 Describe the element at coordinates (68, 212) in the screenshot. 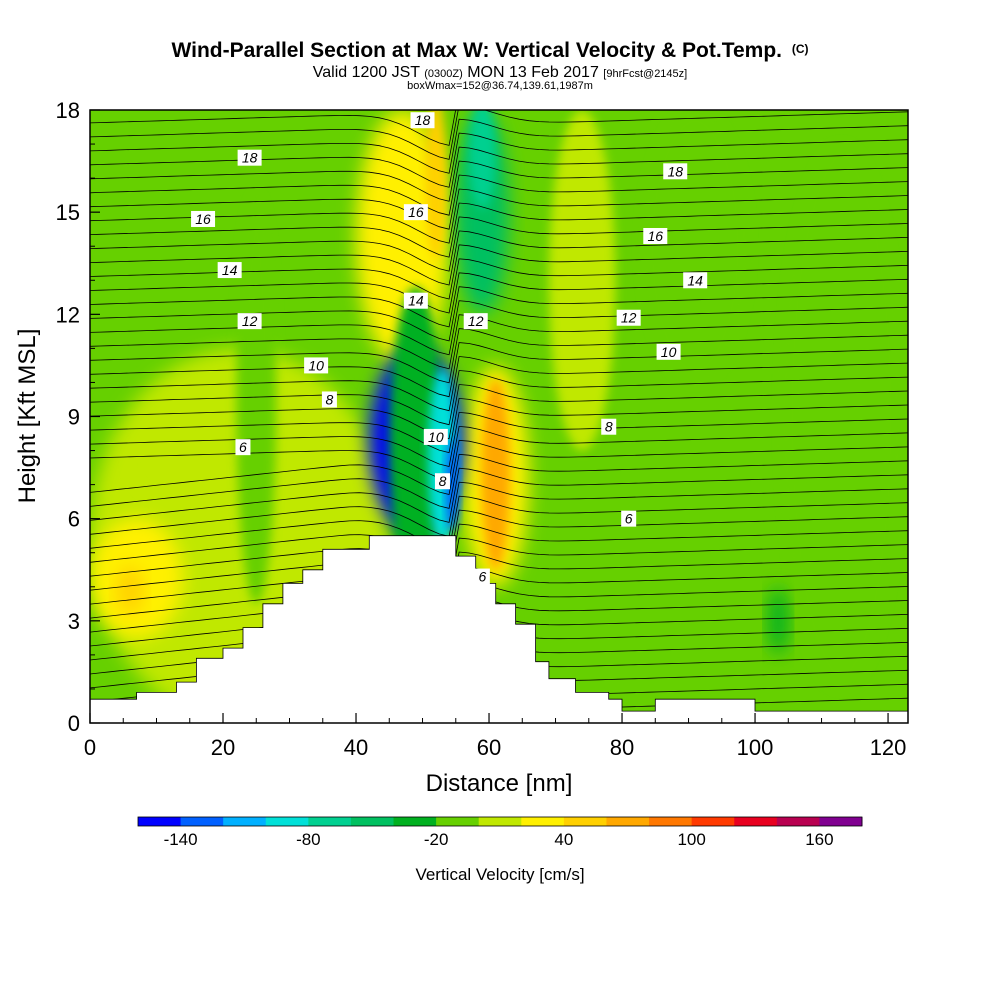

I see `y-tick-label: 15` at that location.